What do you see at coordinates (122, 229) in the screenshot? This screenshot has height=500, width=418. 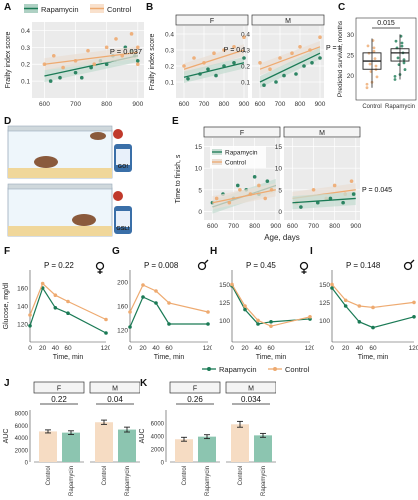 I see `phone-bottom-text: GSL!` at bounding box center [122, 229].